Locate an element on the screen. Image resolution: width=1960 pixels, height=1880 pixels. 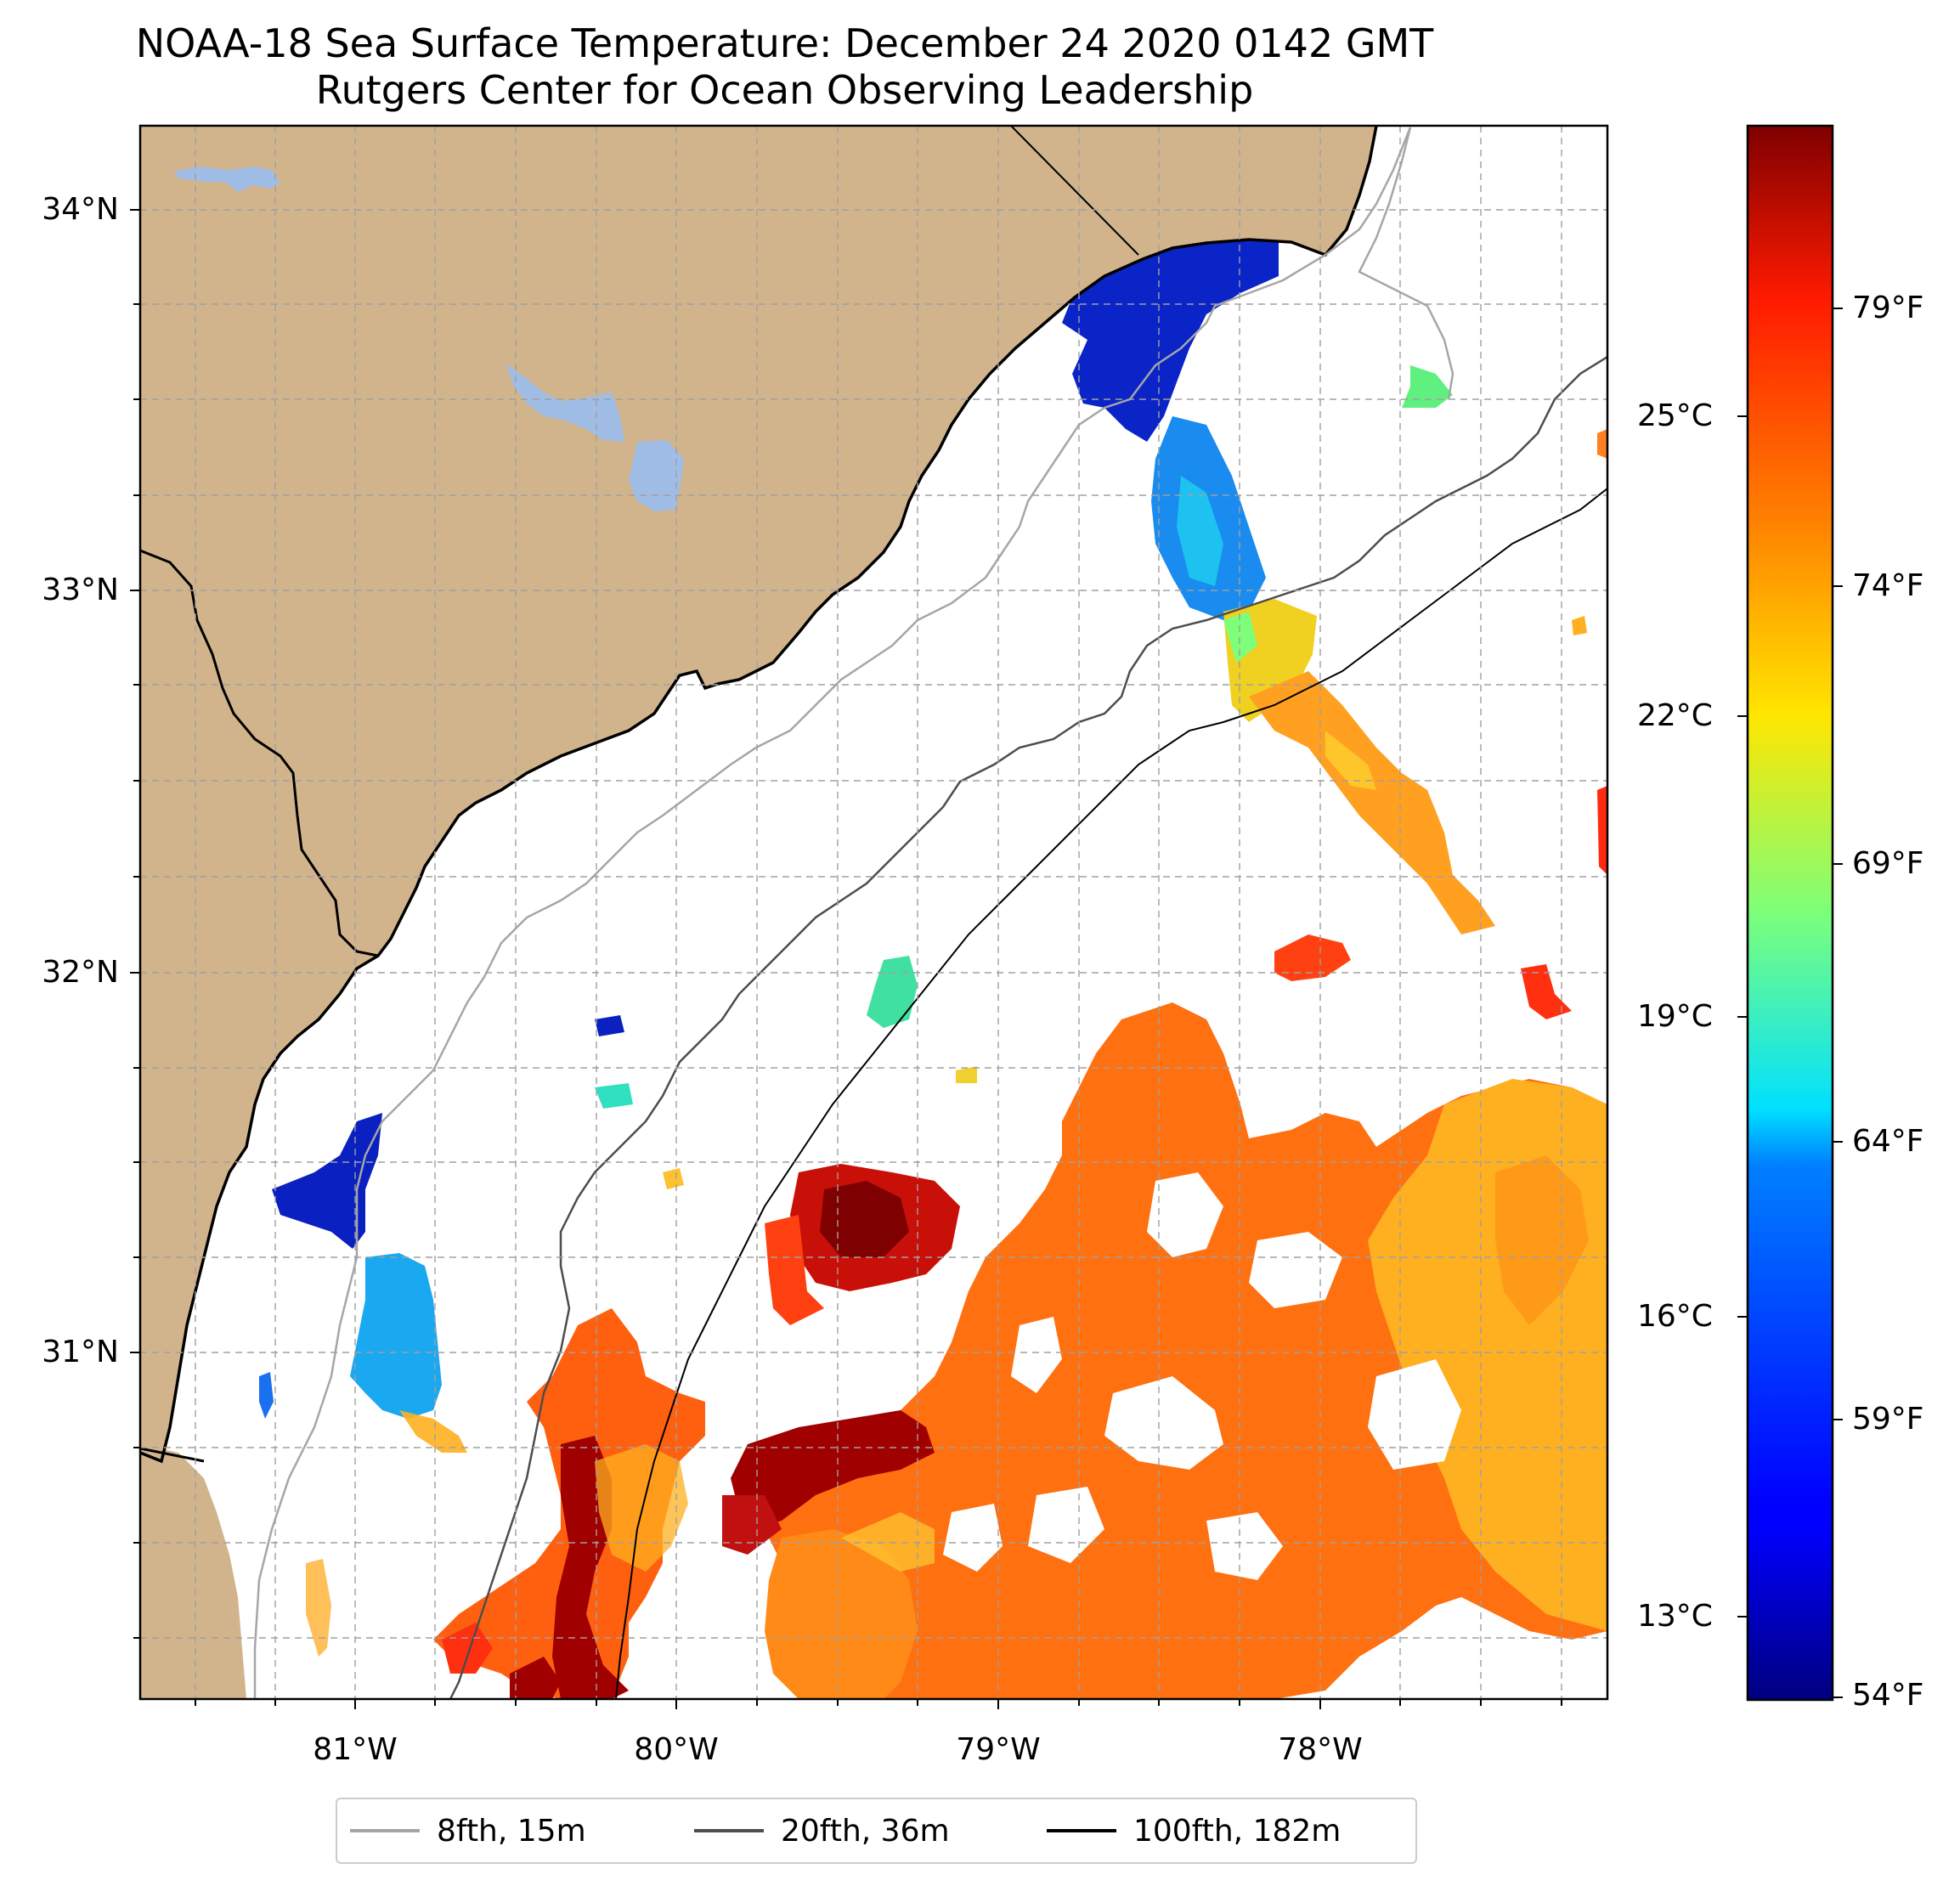
lat-label-31n: 31°N is located at coordinates (80, 1352).